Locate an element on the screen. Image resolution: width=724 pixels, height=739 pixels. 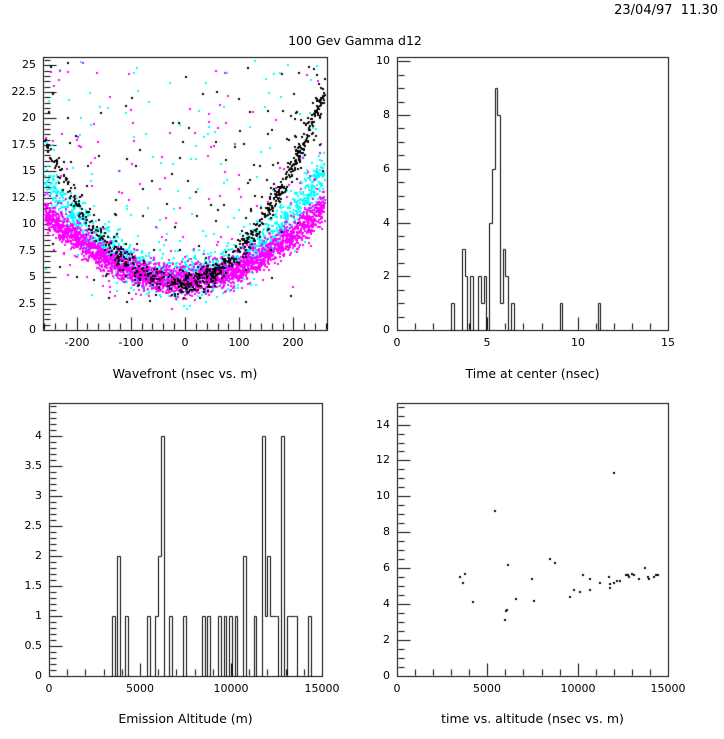
tick-label: 25 is located at coordinates (29, 64).